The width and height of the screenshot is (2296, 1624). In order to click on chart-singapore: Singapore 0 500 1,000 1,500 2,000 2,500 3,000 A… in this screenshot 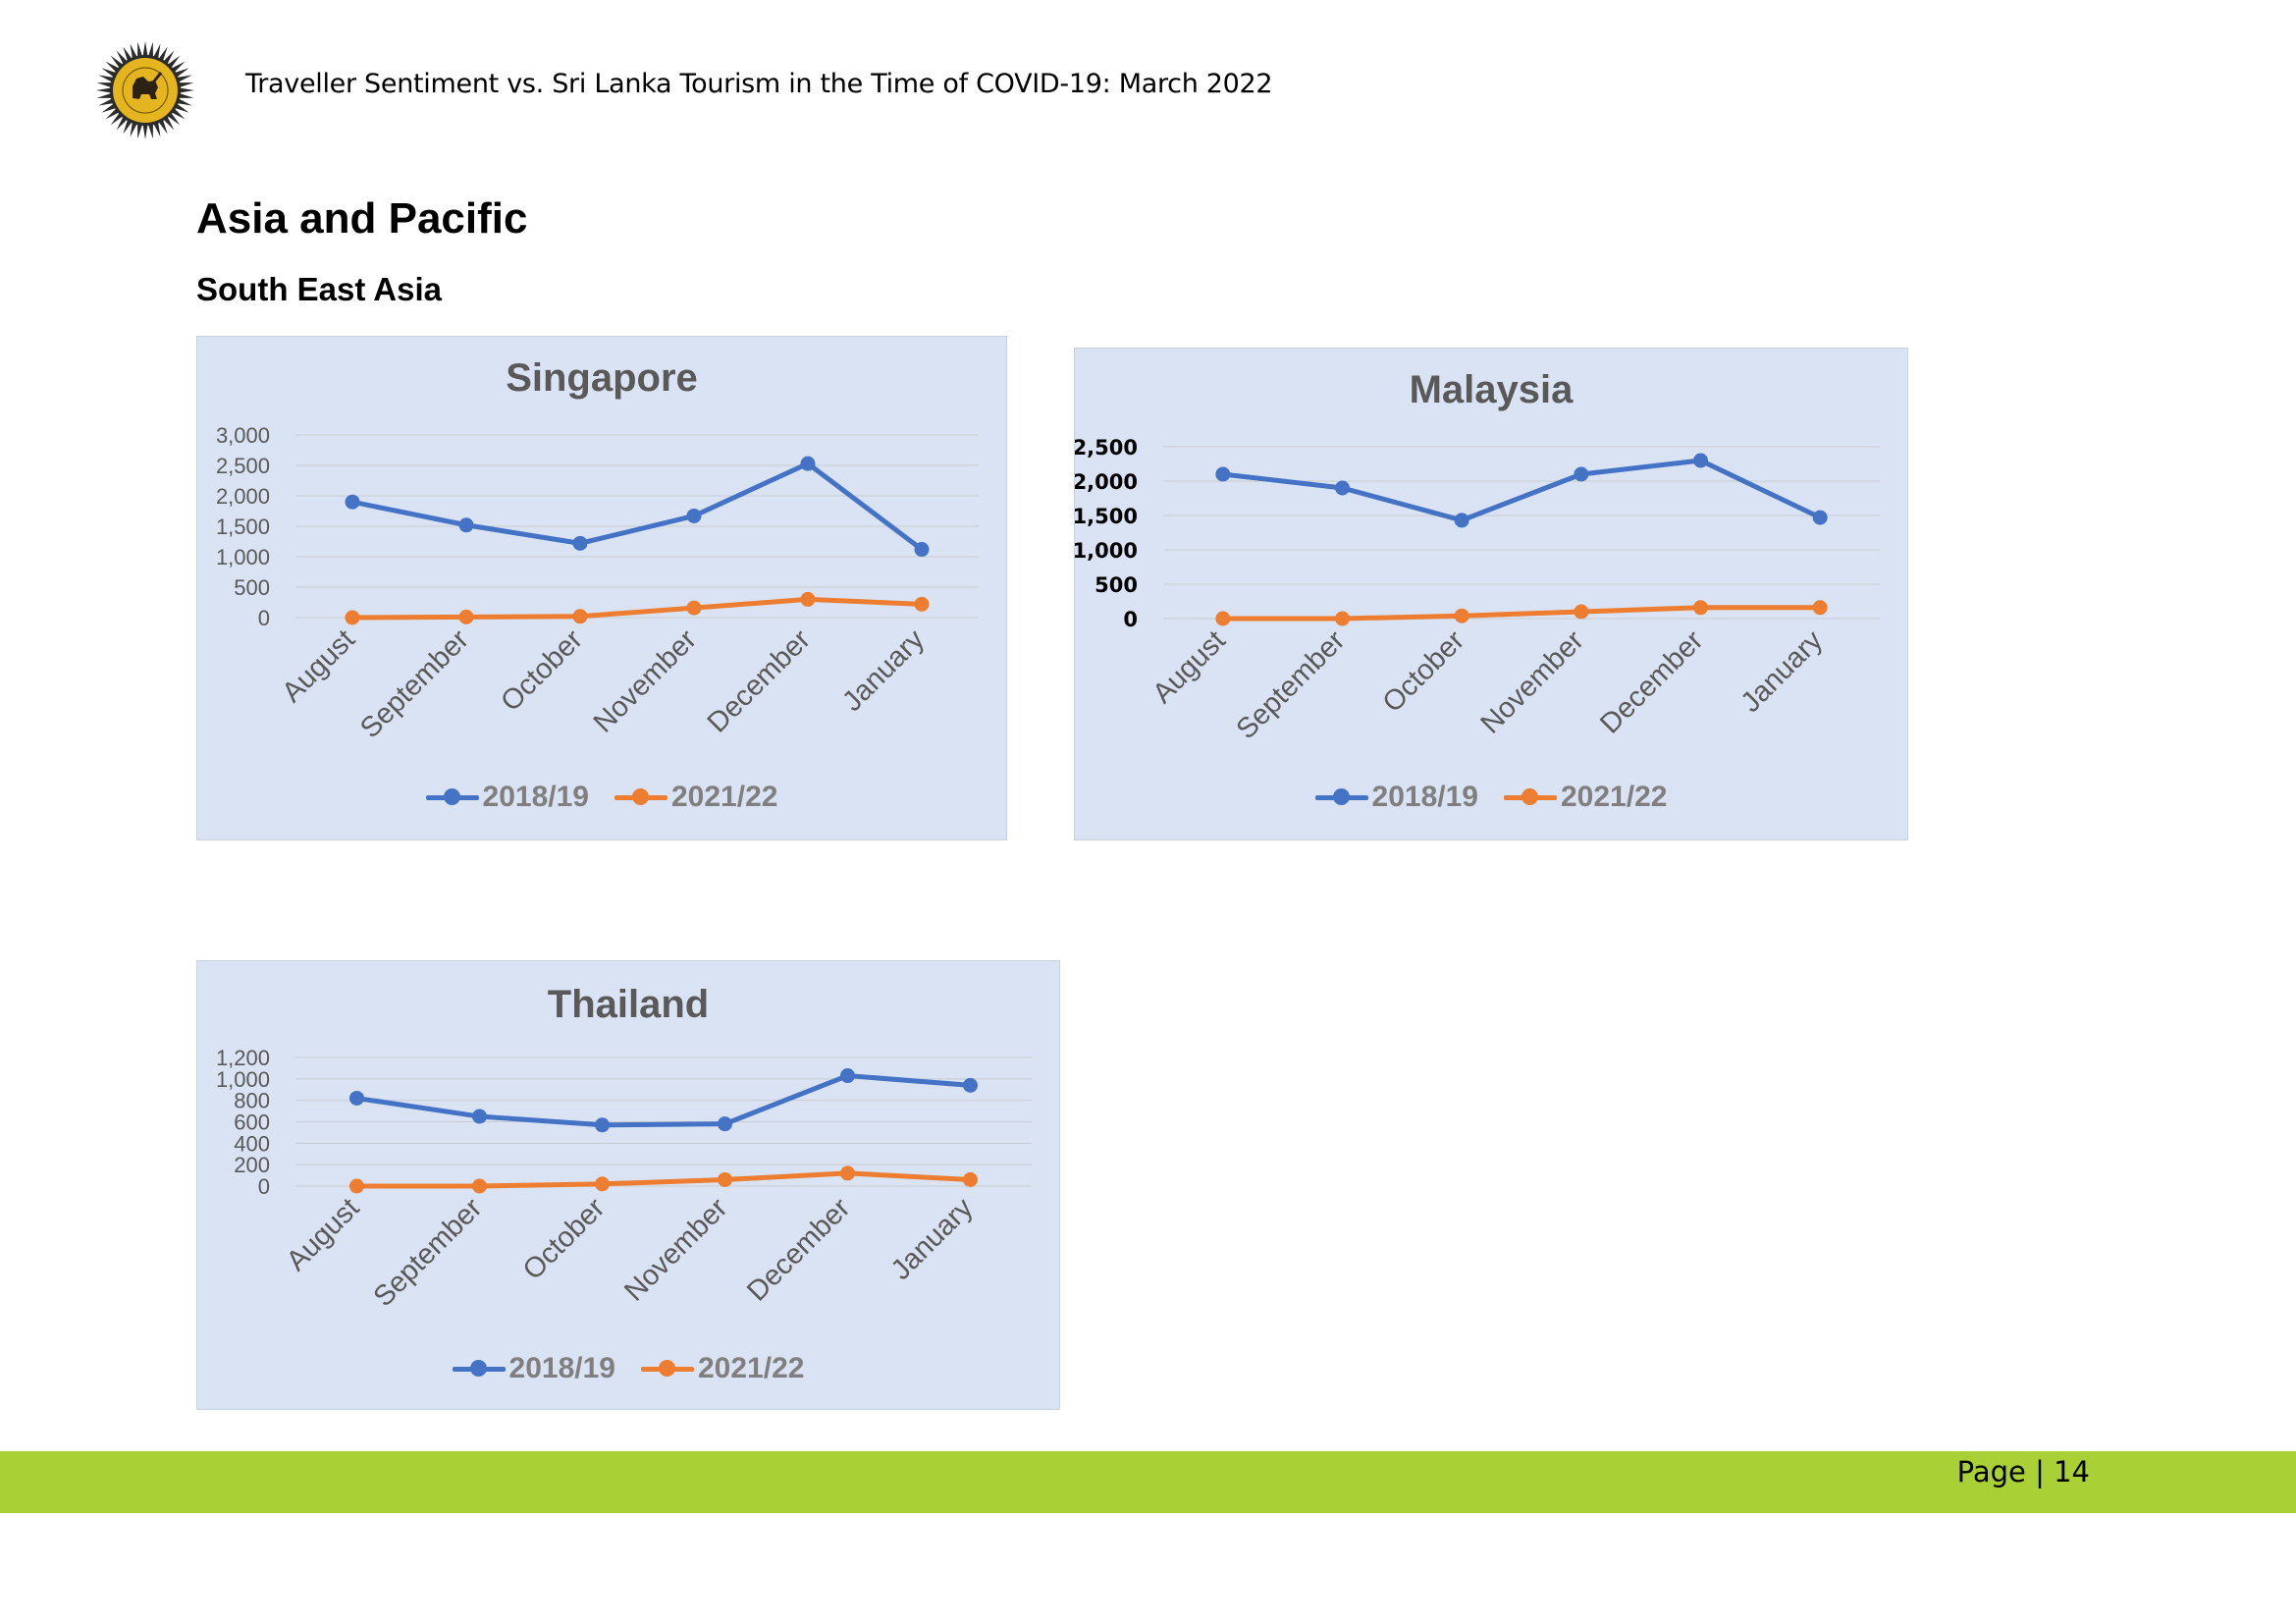, I will do `click(602, 588)`.